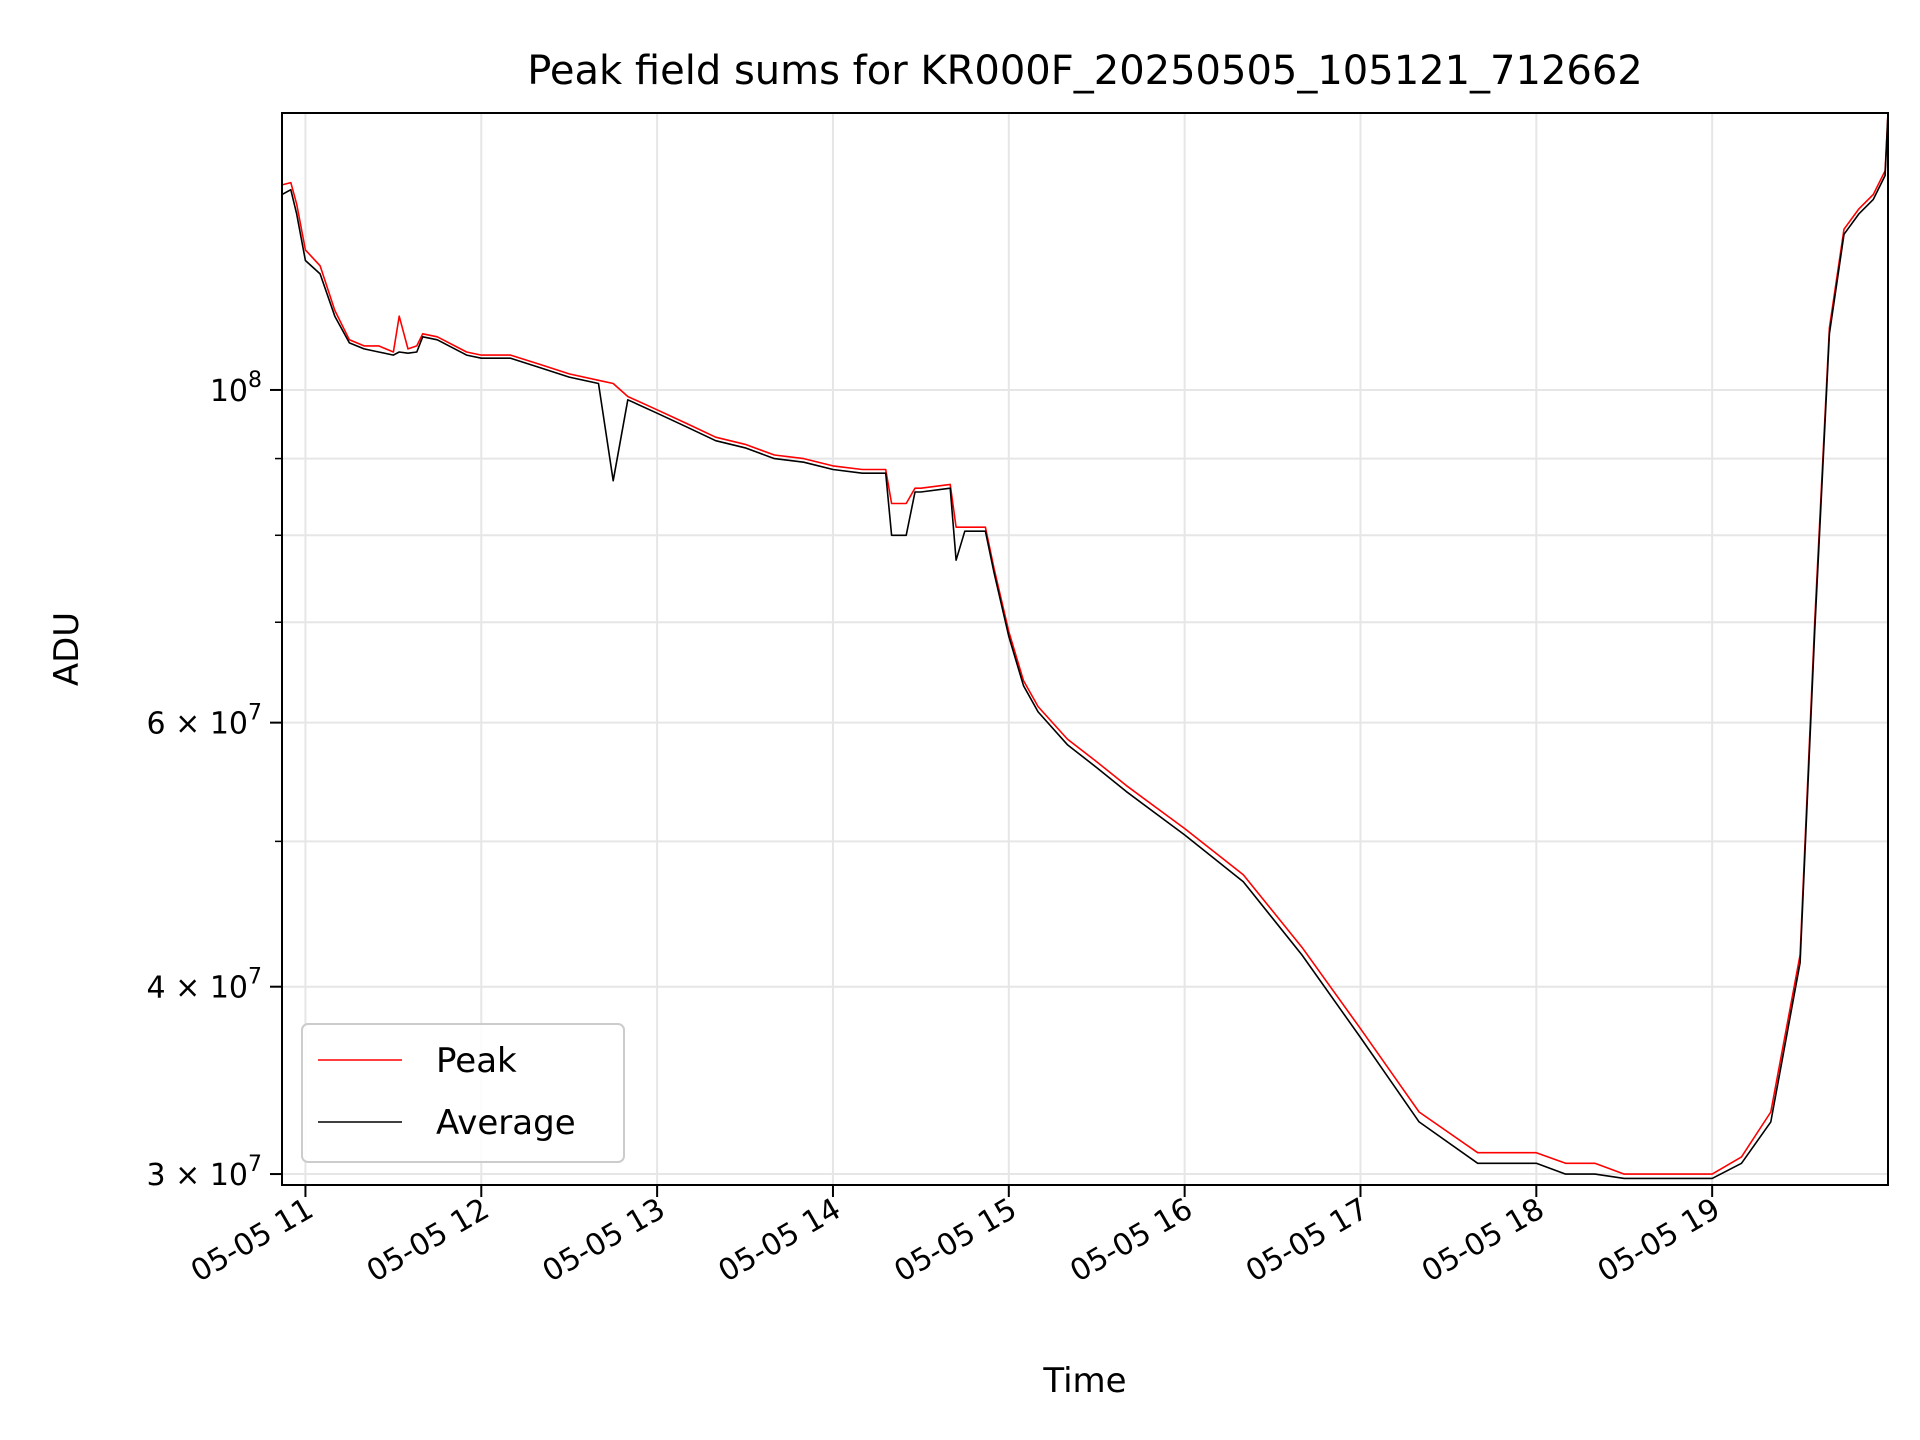 The height and width of the screenshot is (1440, 1920). I want to click on y-tick-label: 4 × 10⁷, so click(205, 985).